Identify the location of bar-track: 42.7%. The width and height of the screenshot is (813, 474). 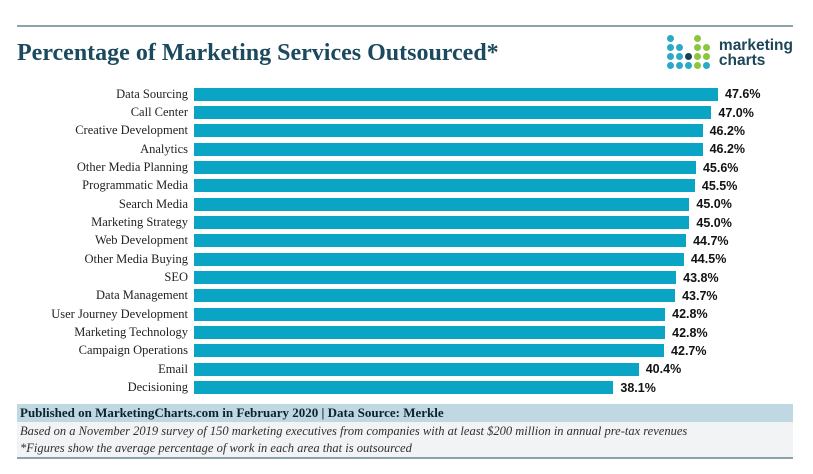
(493, 351).